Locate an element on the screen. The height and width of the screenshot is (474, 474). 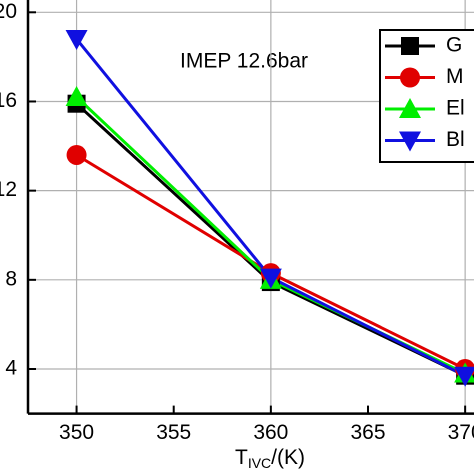
x-tick-label: 355 is located at coordinates (173, 432).